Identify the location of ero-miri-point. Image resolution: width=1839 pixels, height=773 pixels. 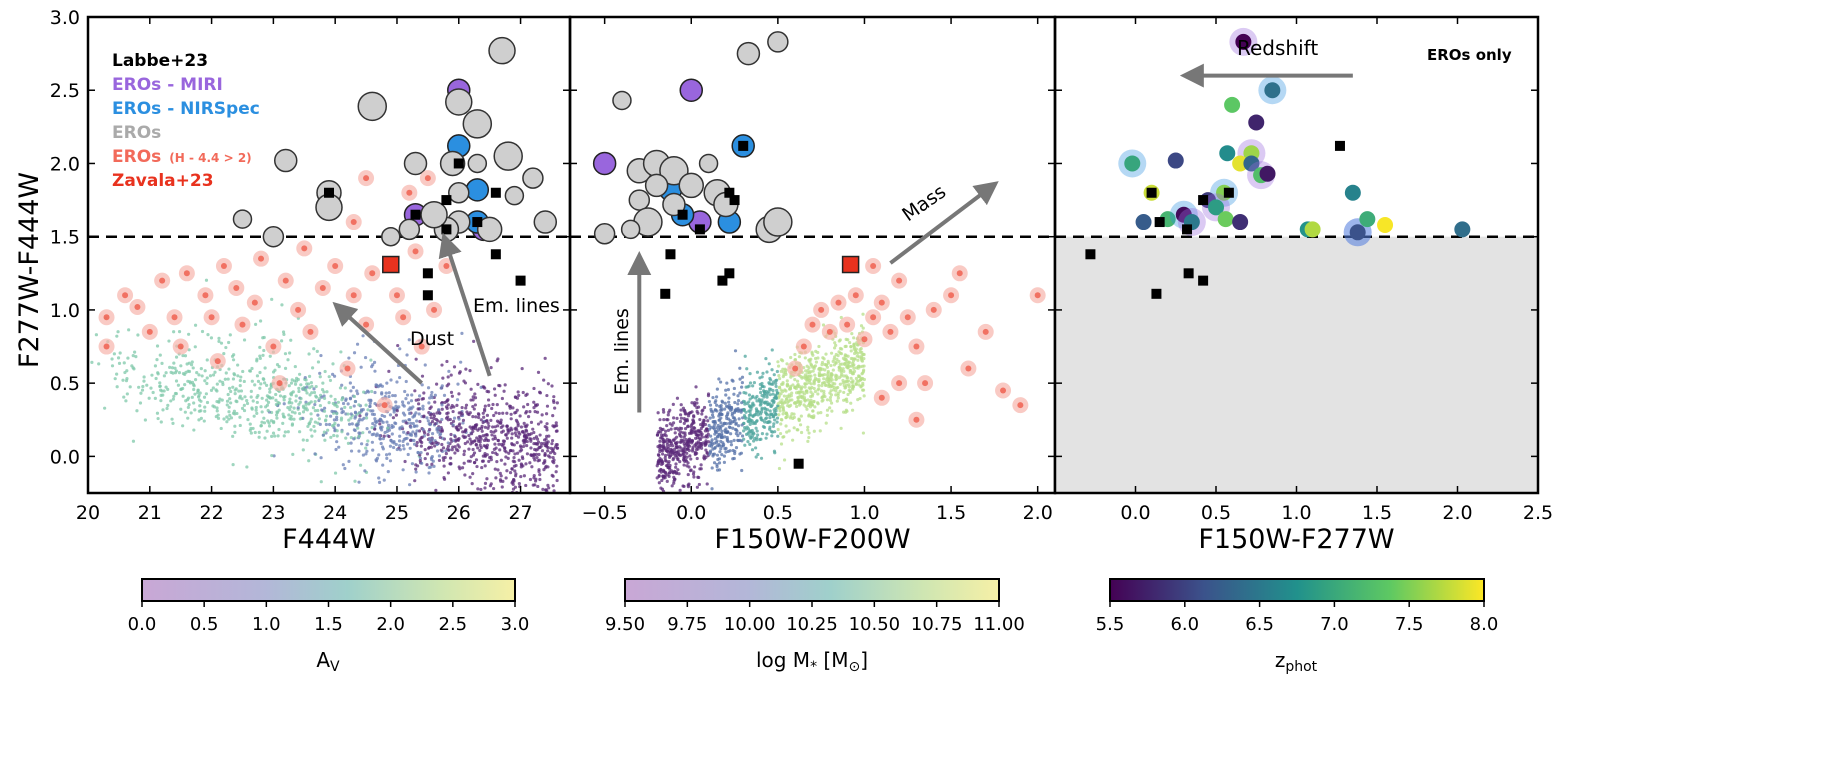
(604, 163).